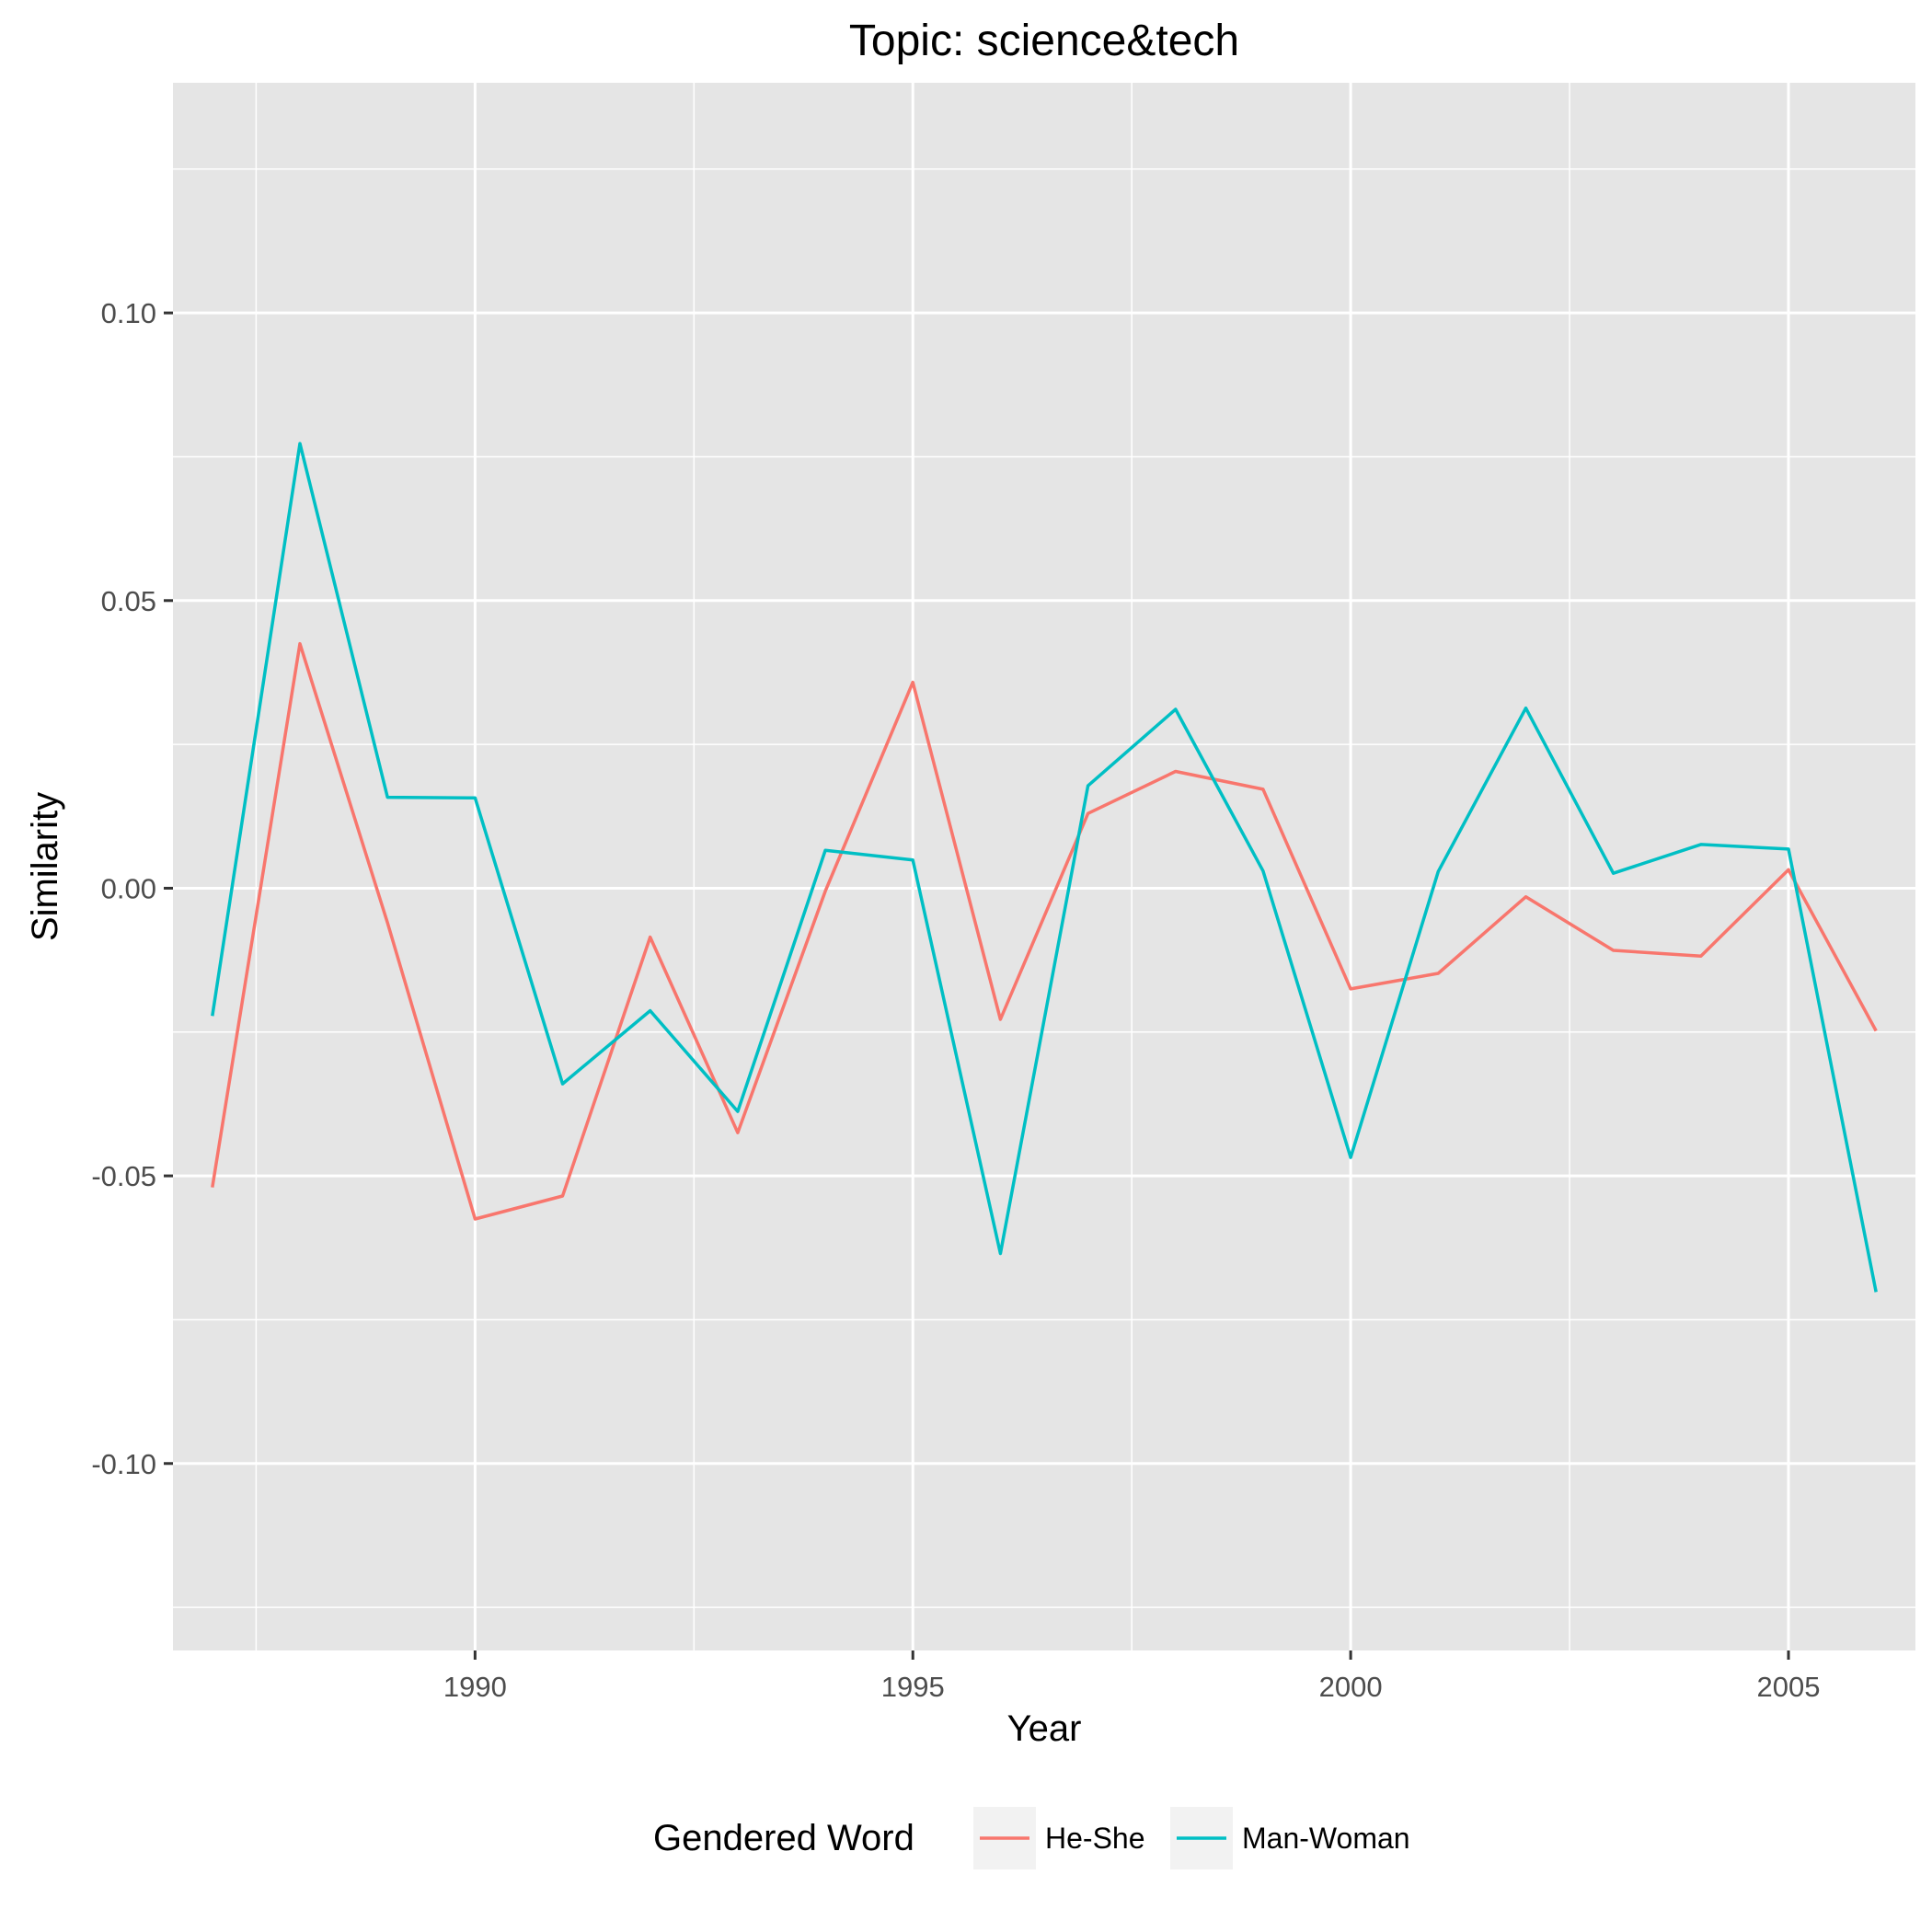  I want to click on x-axis-title: Year, so click(1044, 1728).